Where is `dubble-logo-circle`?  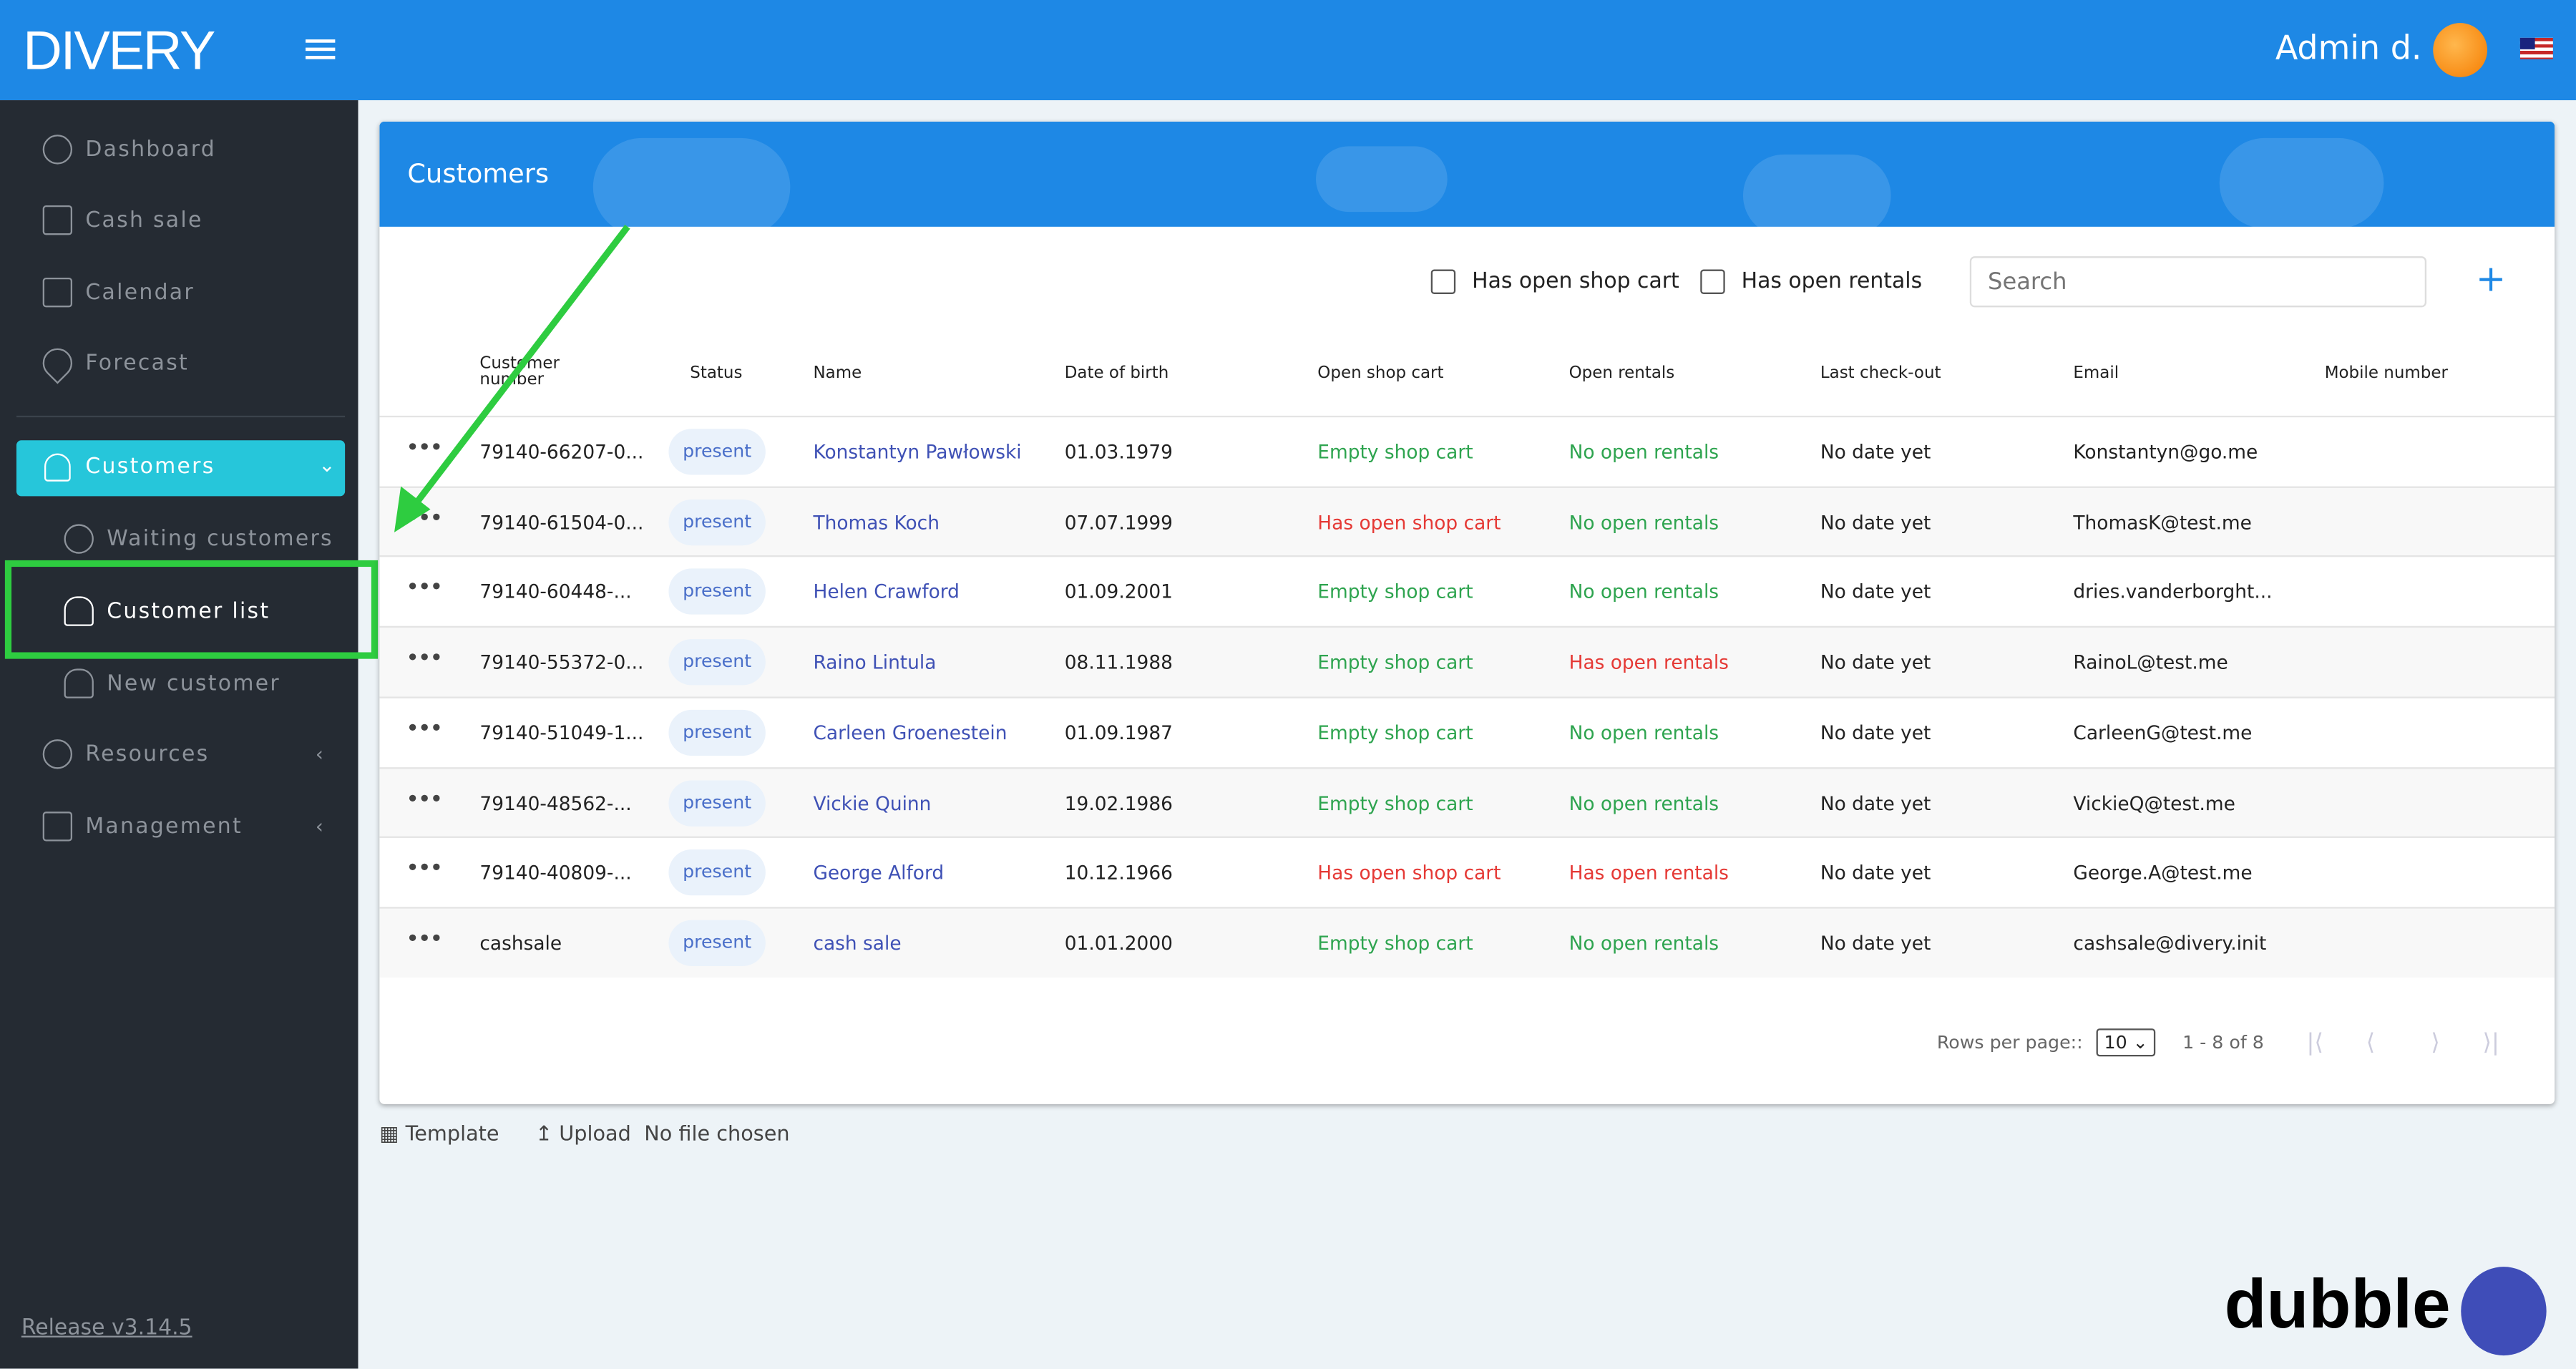
dubble-logo-circle is located at coordinates (2504, 1311).